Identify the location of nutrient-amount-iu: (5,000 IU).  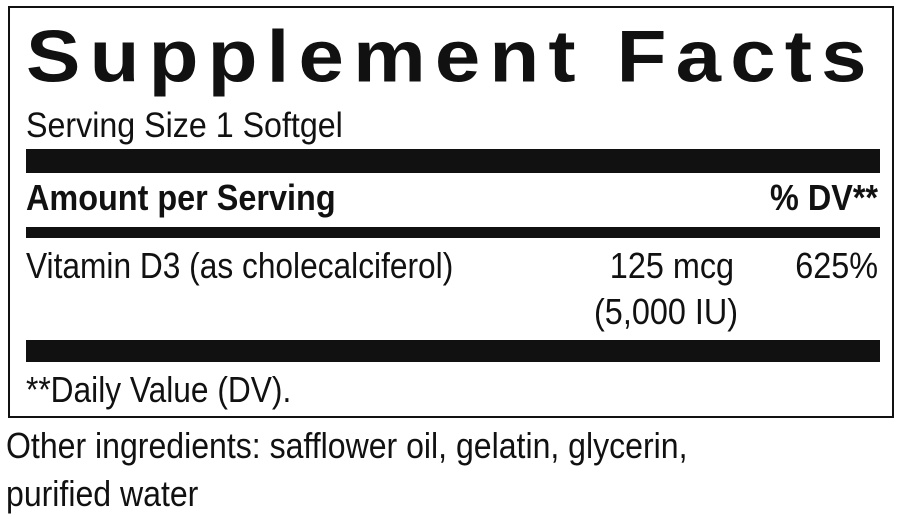
(665, 311).